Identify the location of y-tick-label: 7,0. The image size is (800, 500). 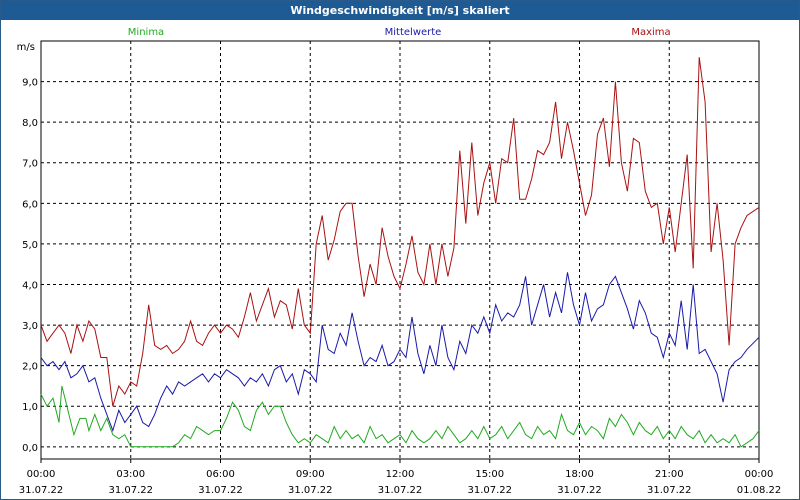
(30, 164).